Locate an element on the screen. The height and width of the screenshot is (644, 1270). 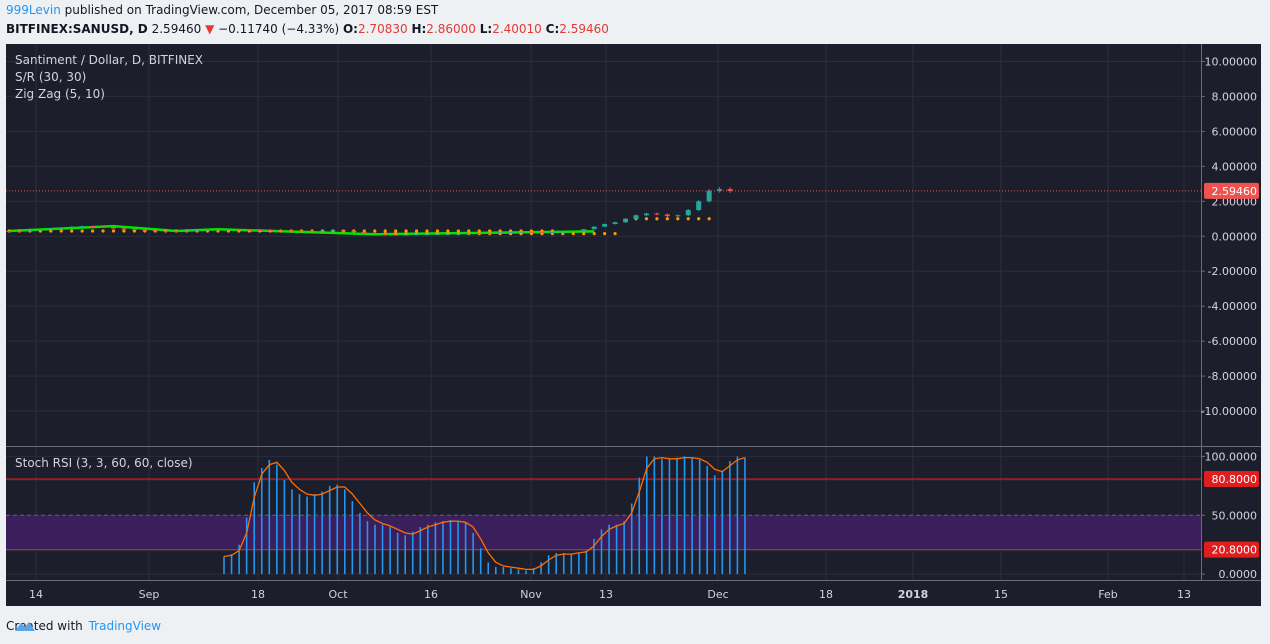
price-change: −0.11740 (−4.33%) is located at coordinates (279, 29).